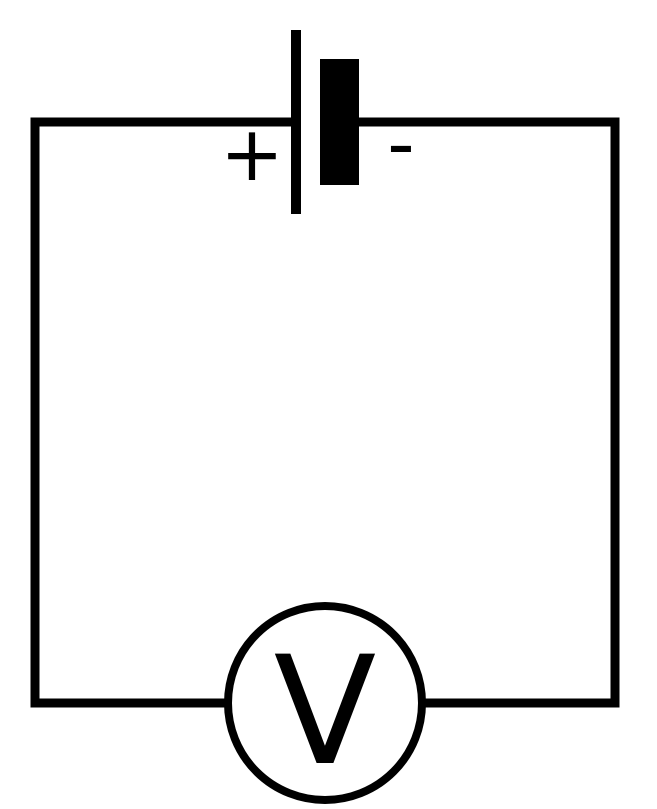 The image size is (657, 809). What do you see at coordinates (252, 153) in the screenshot?
I see `battery-positive-label: +` at bounding box center [252, 153].